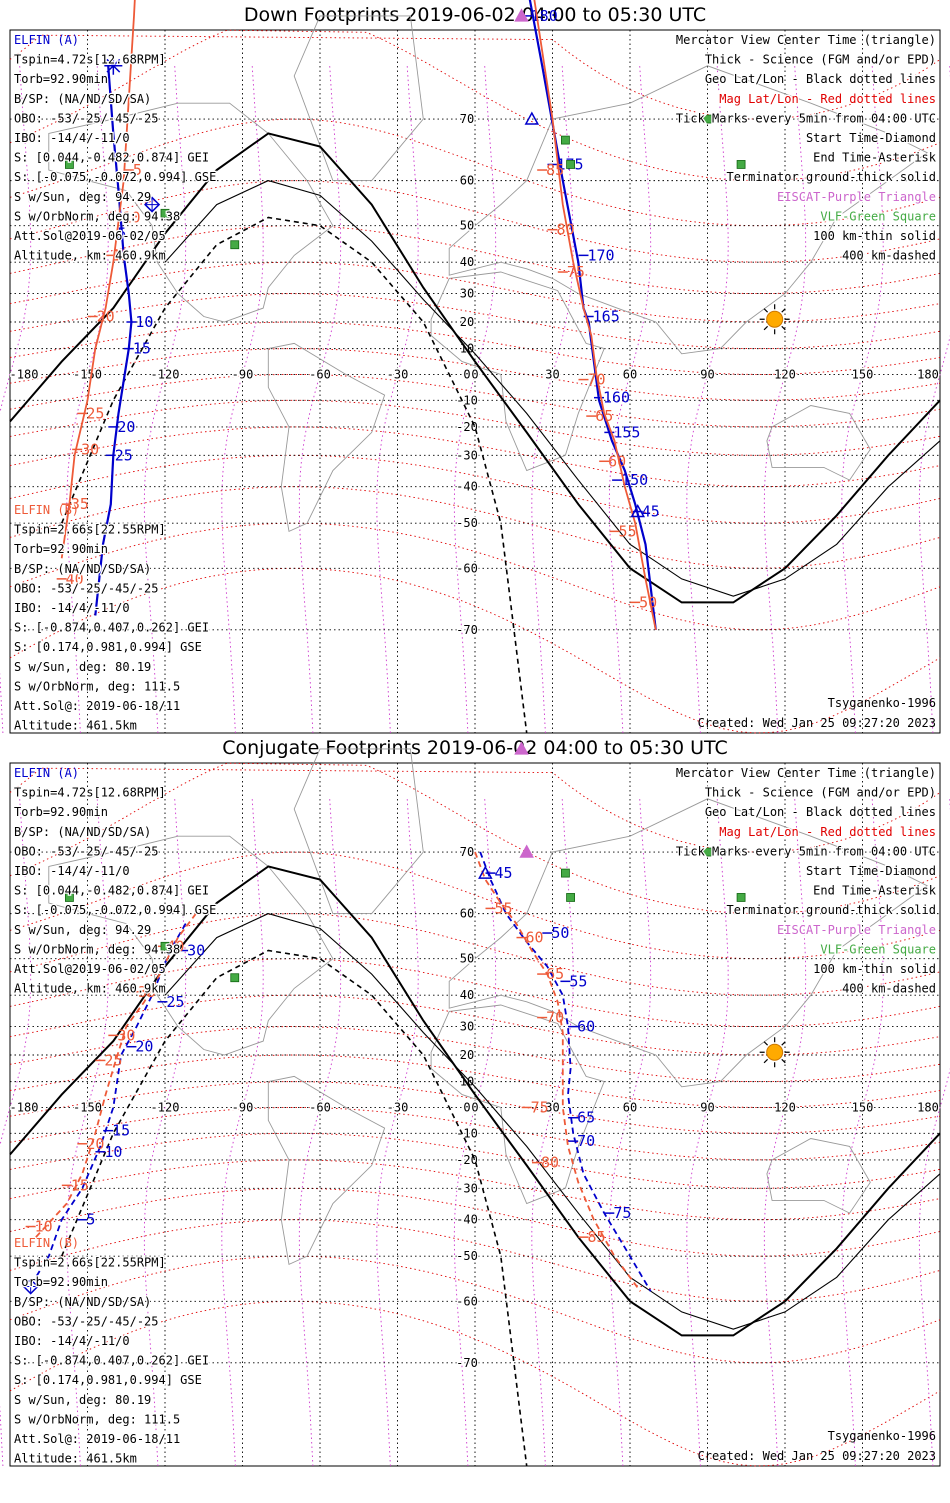 The width and height of the screenshot is (950, 1503). What do you see at coordinates (147, 992) in the screenshot?
I see `elfin-b-tick-label: 35` at bounding box center [147, 992].